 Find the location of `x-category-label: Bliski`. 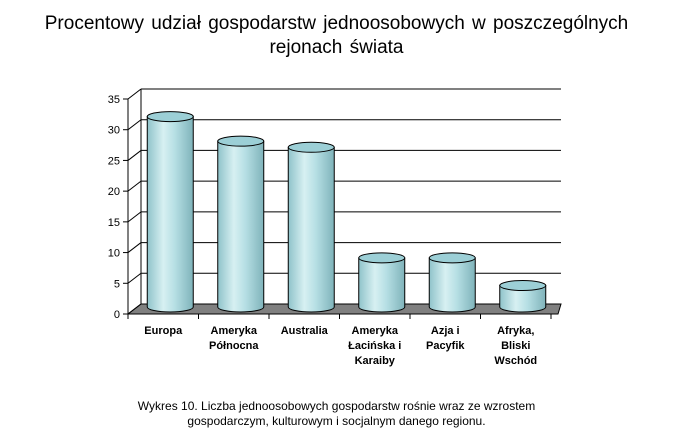

x-category-label: Bliski is located at coordinates (515, 346).